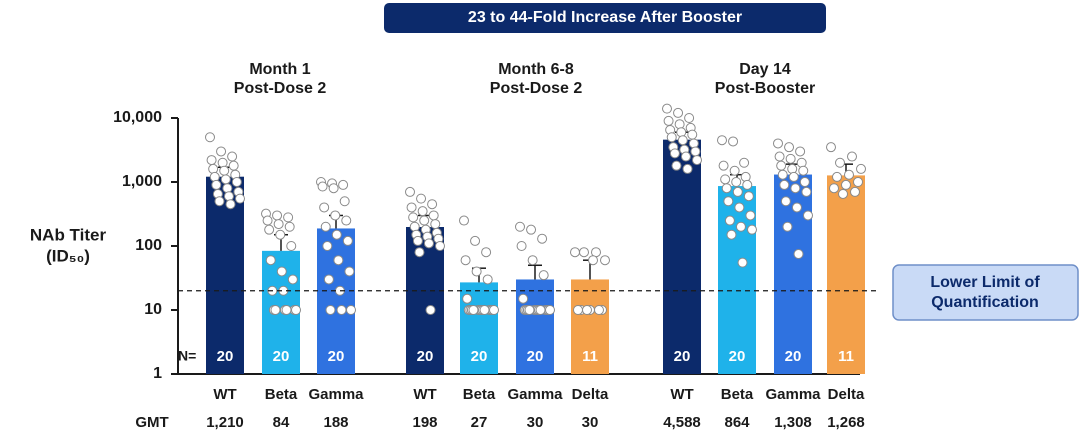 The height and width of the screenshot is (434, 1086). I want to click on value-label: 30, so click(590, 422).